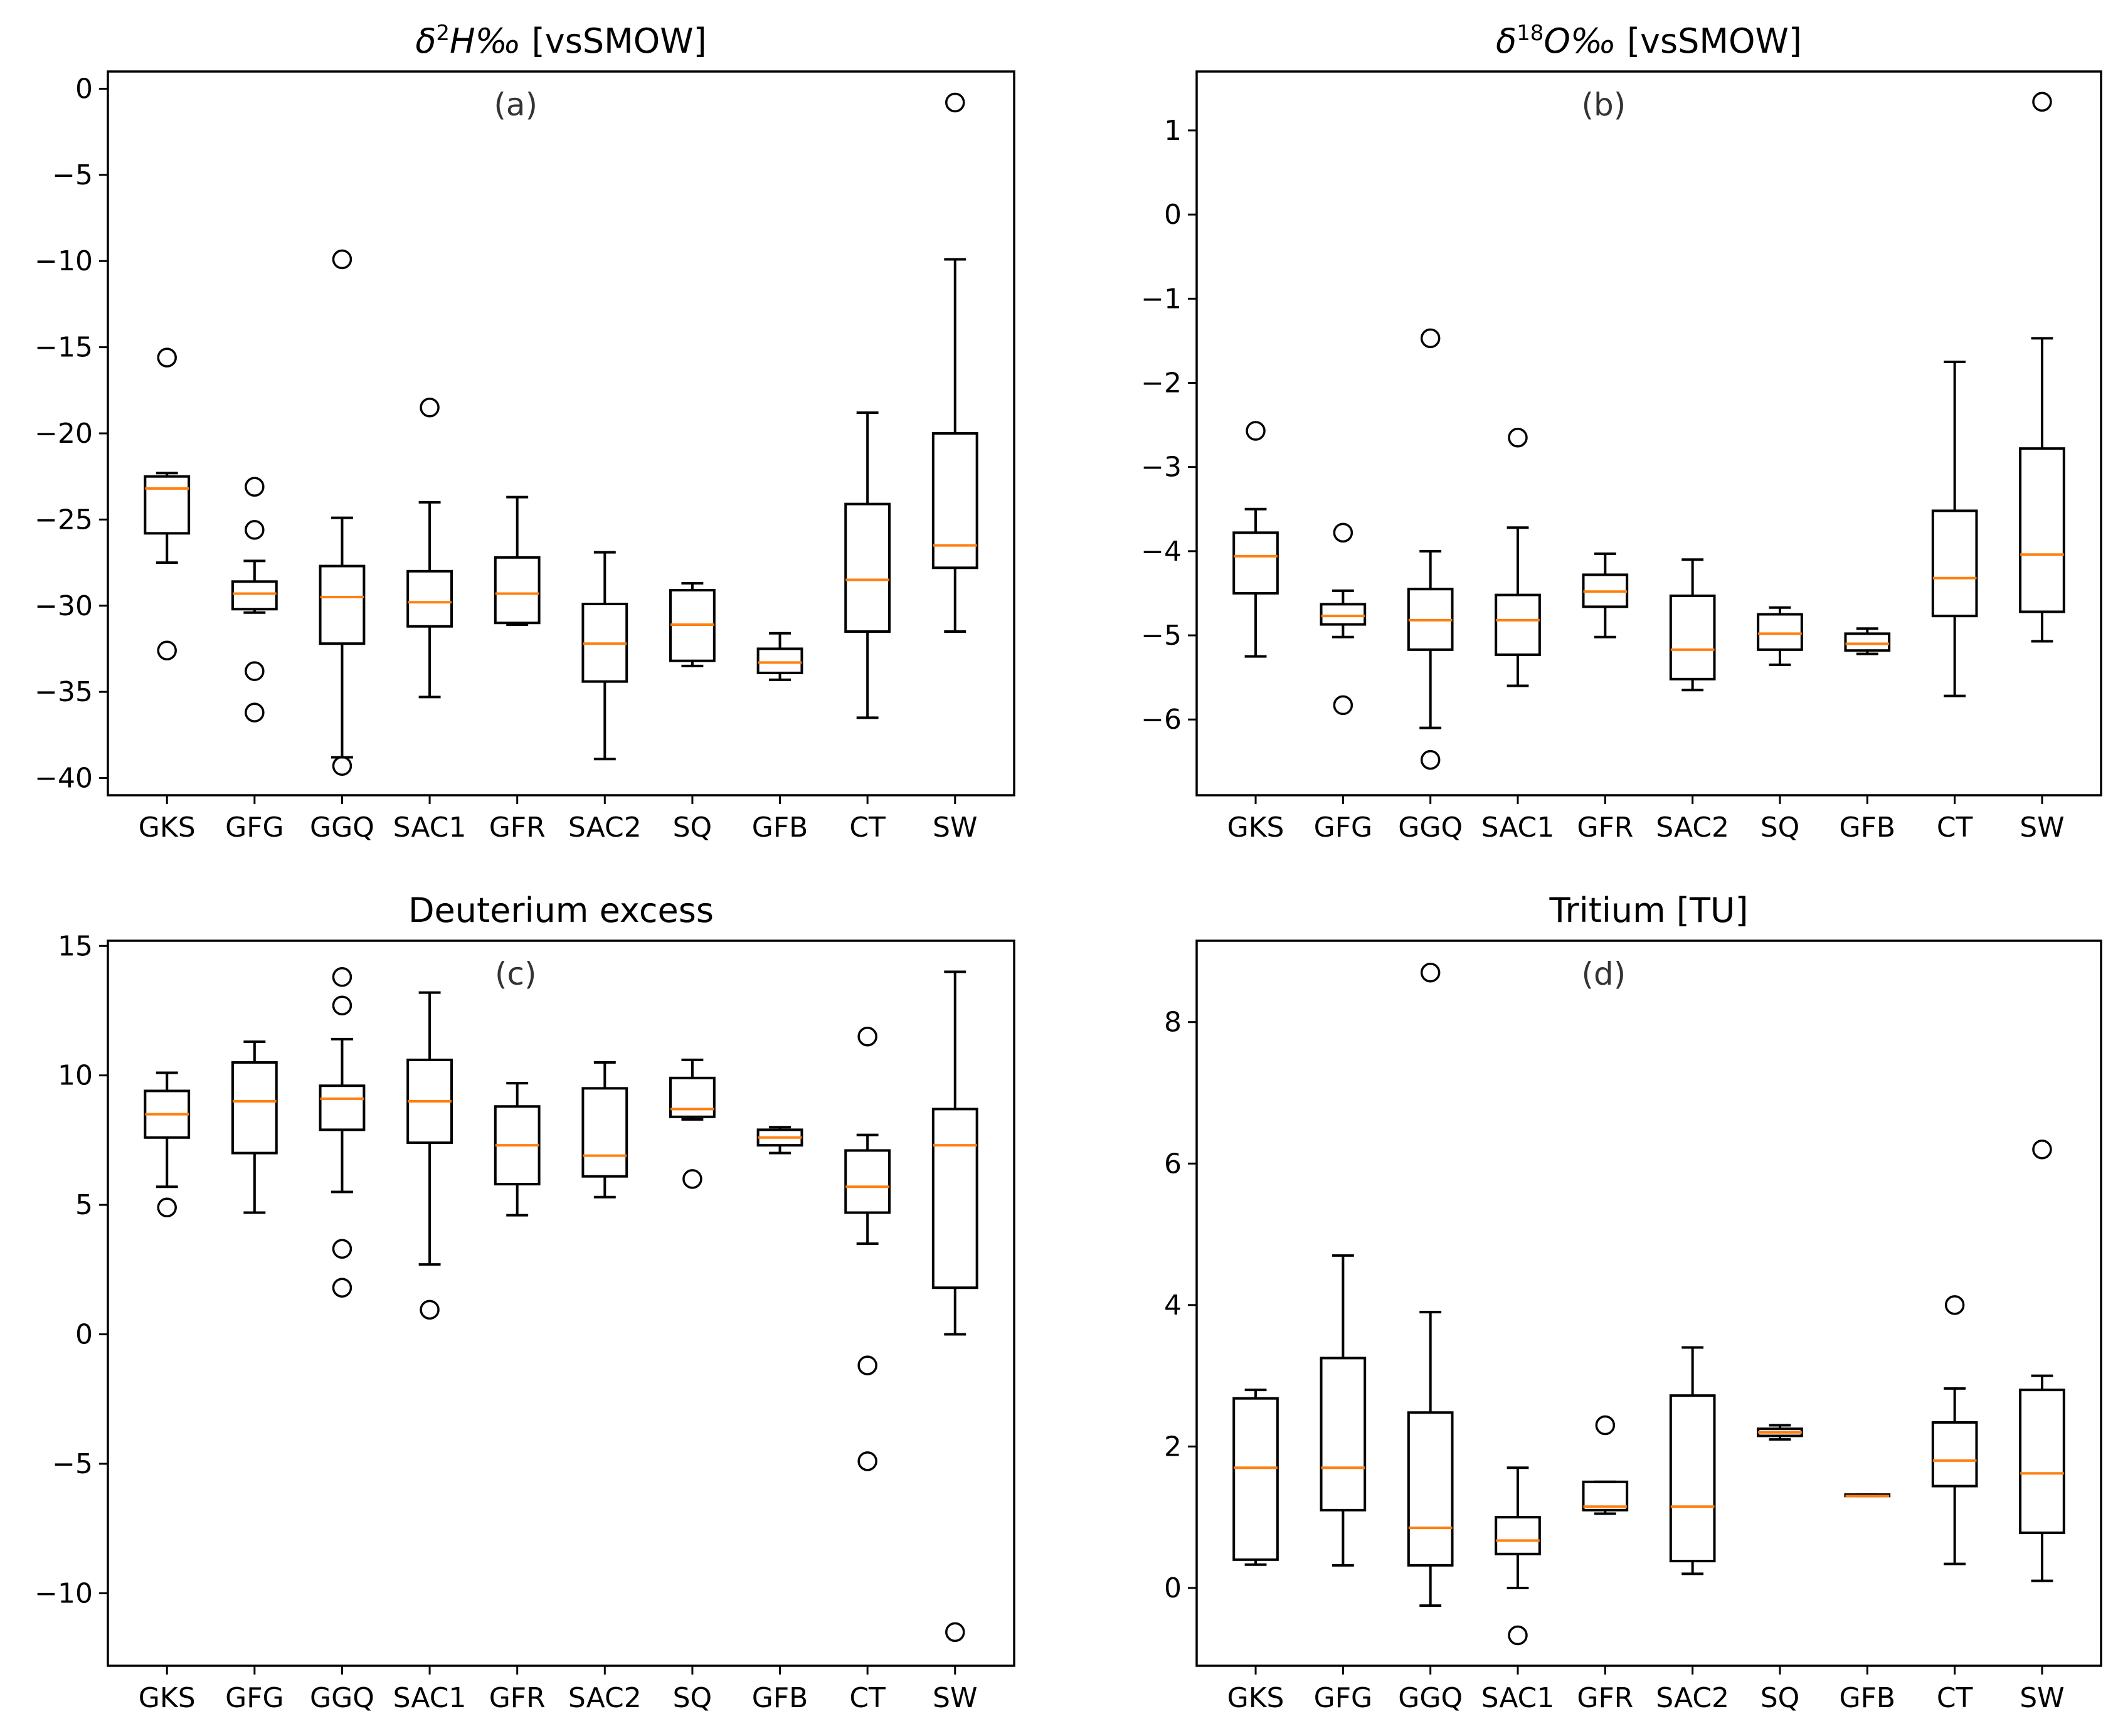 The width and height of the screenshot is (2118, 1736). Describe the element at coordinates (1649, 41) in the screenshot. I see `panel-b-title: δ18O‰ [vsSMOW]` at that location.